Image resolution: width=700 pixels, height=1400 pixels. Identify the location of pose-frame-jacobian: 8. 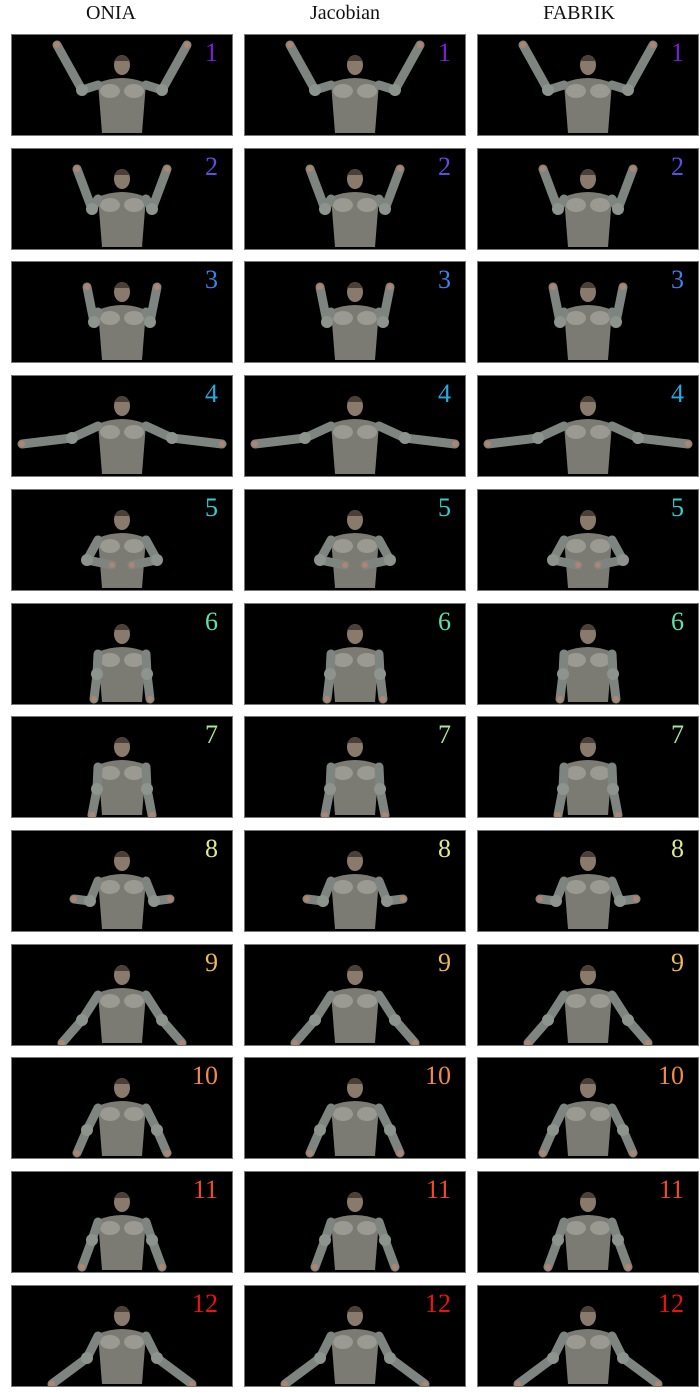
(355, 881).